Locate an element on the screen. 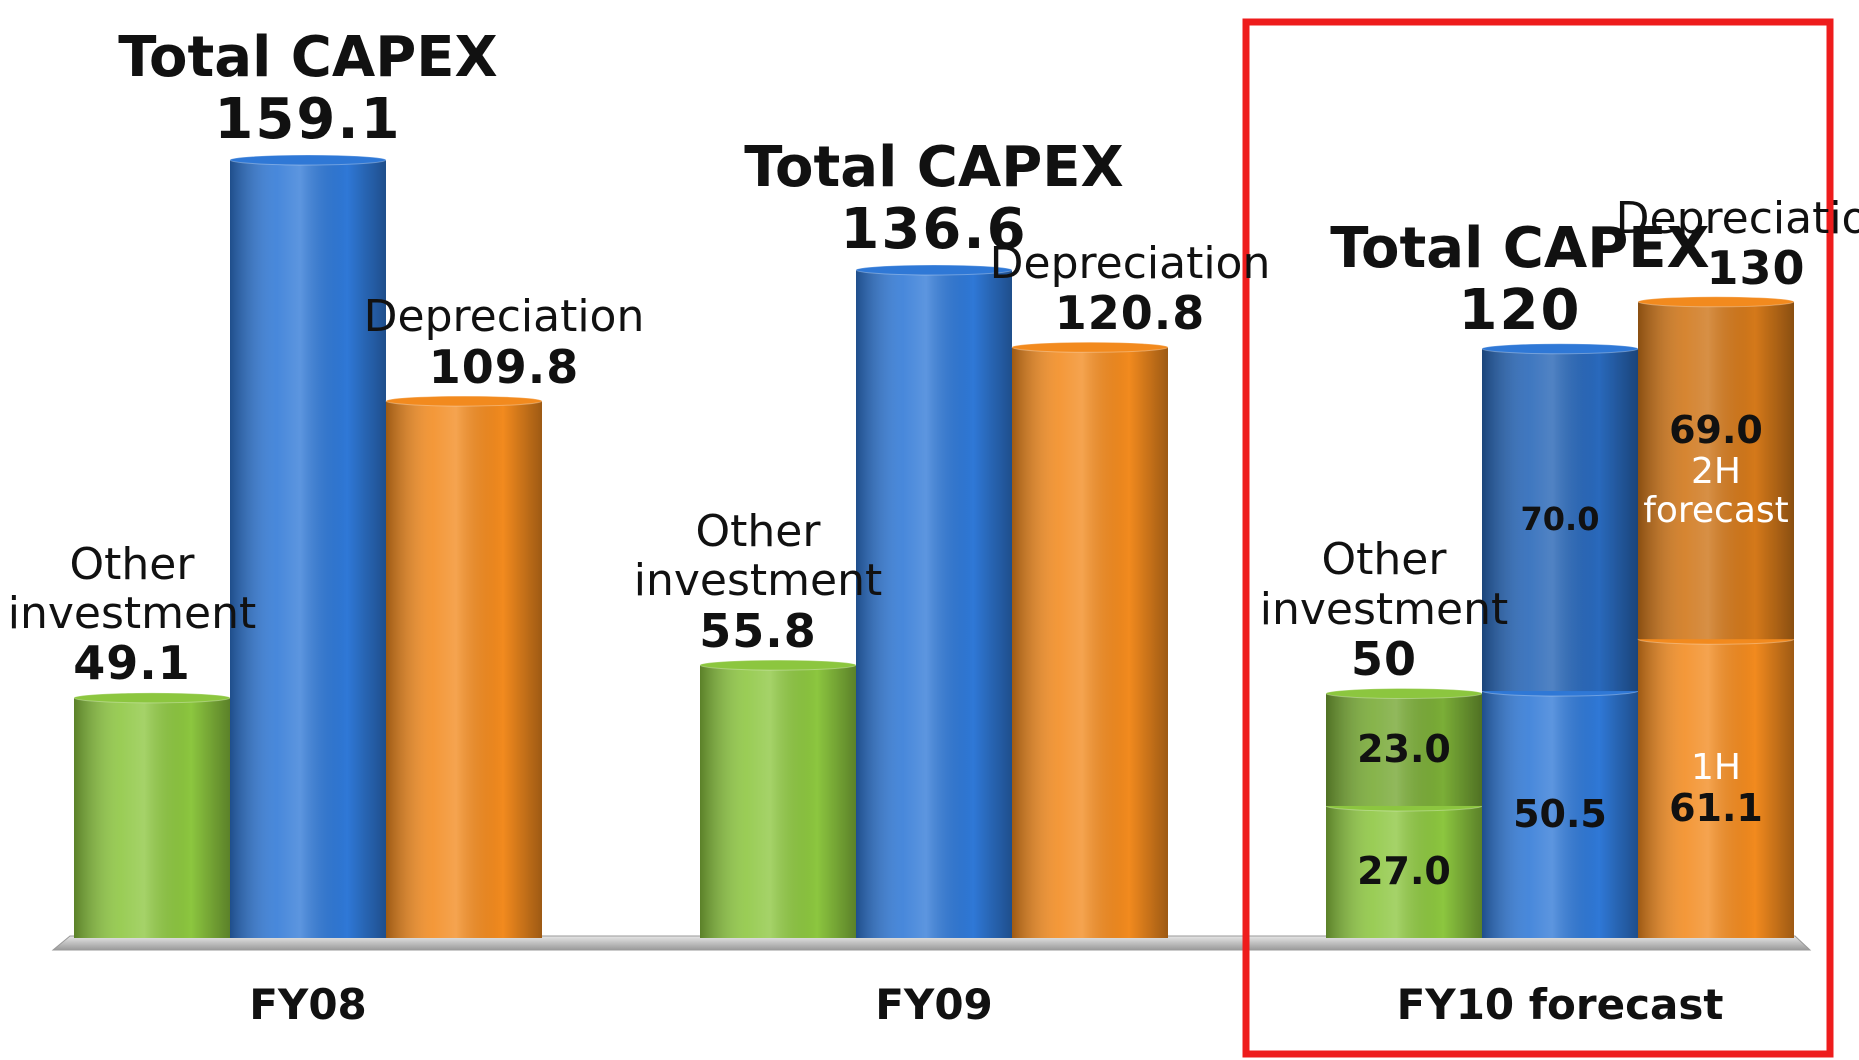 Image resolution: width=1859 pixels, height=1060 pixels. x-tick-label: FY08 is located at coordinates (308, 1004).